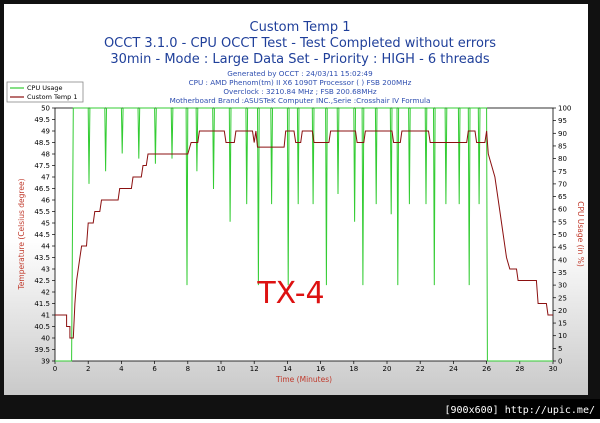 The image size is (600, 423). I want to click on watermark-background, so click(525, 409).